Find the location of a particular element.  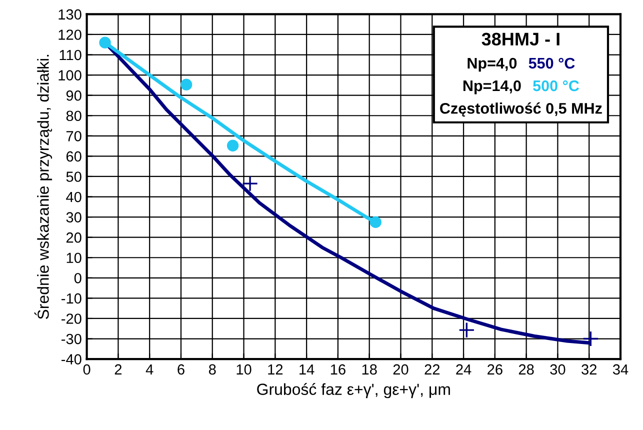

y-tick-label: 0 is located at coordinates (78, 278).